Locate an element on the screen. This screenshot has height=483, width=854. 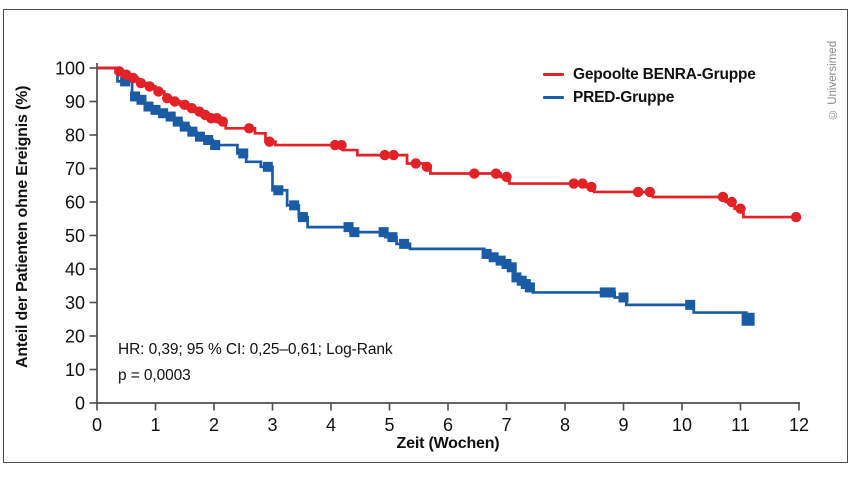
y-tick-label: 60 is located at coordinates (75, 202).